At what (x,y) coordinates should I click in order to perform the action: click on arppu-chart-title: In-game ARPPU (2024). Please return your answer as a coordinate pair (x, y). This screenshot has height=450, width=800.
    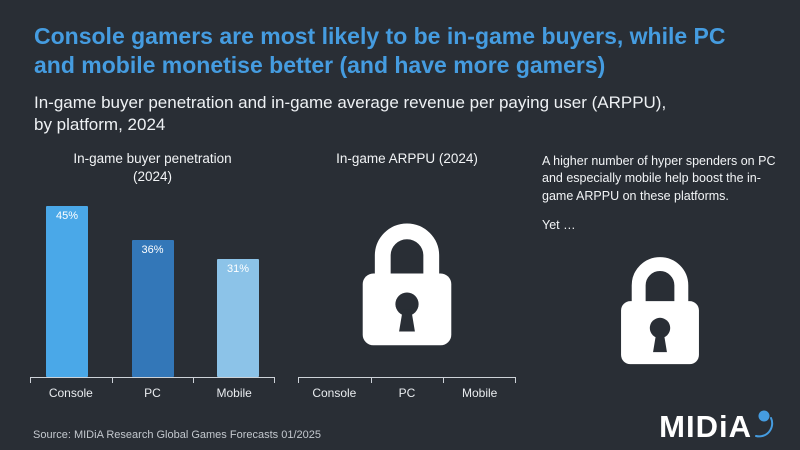
    Looking at the image, I should click on (407, 158).